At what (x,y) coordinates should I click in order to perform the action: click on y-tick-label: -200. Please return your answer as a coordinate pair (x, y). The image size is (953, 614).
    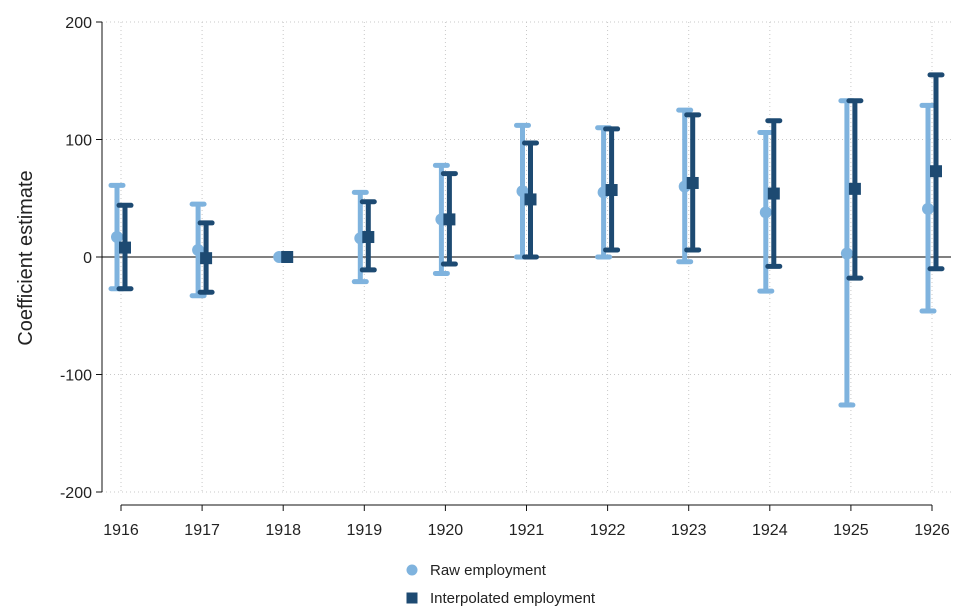
    Looking at the image, I should click on (76, 493).